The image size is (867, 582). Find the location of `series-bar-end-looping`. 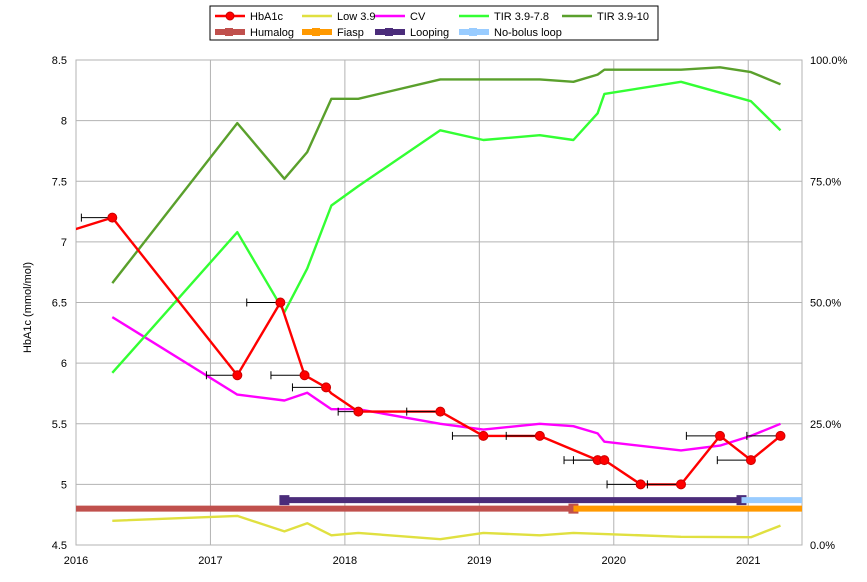

series-bar-end-looping is located at coordinates (284, 500).